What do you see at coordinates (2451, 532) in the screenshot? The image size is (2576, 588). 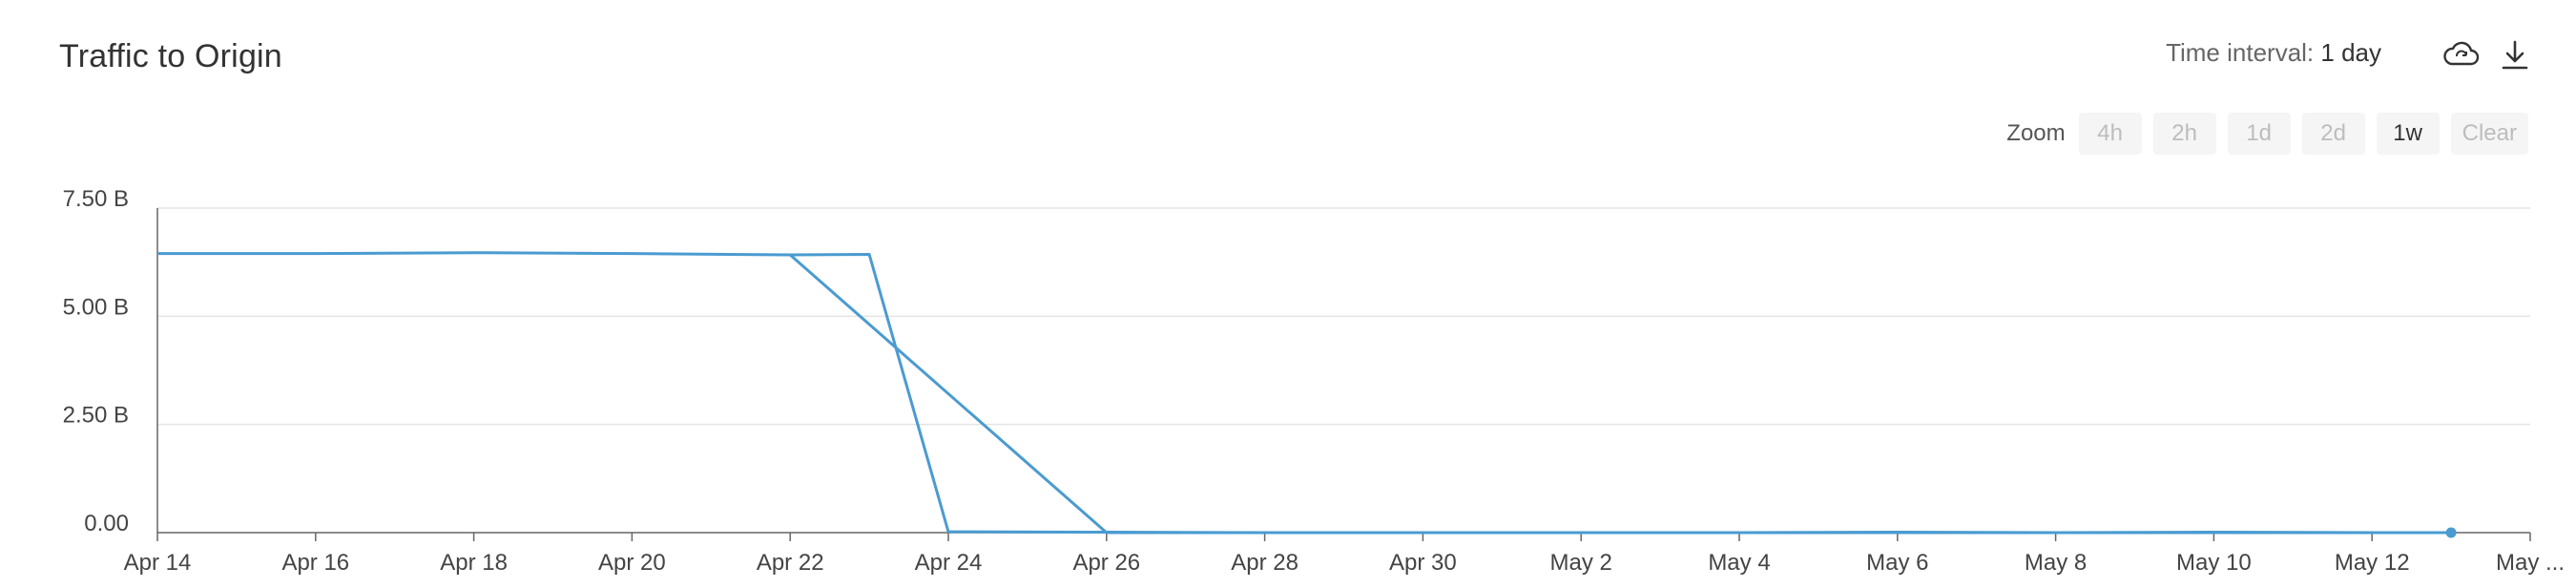 I see `last-point-marker` at bounding box center [2451, 532].